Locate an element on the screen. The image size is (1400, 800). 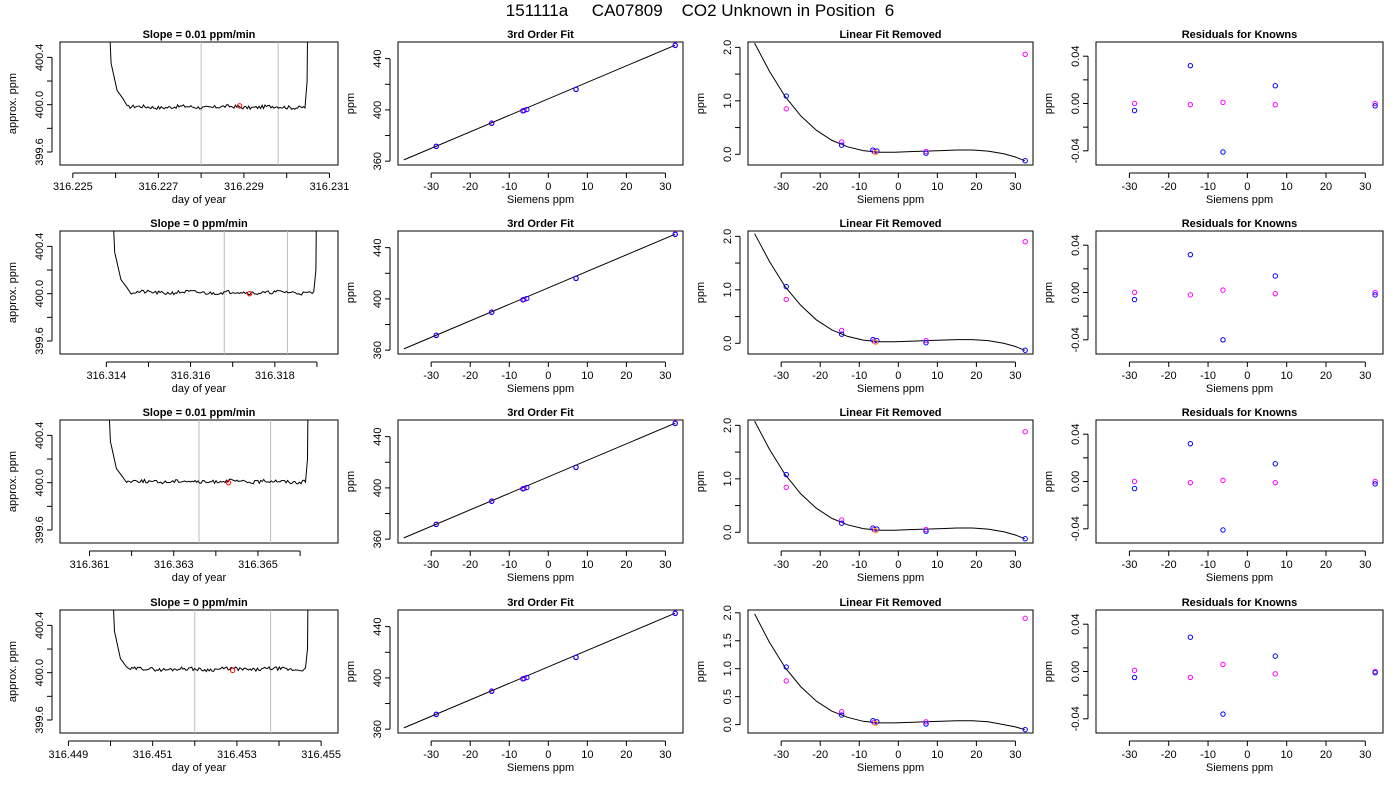
x-tick-label: 316.225 is located at coordinates (73, 187).